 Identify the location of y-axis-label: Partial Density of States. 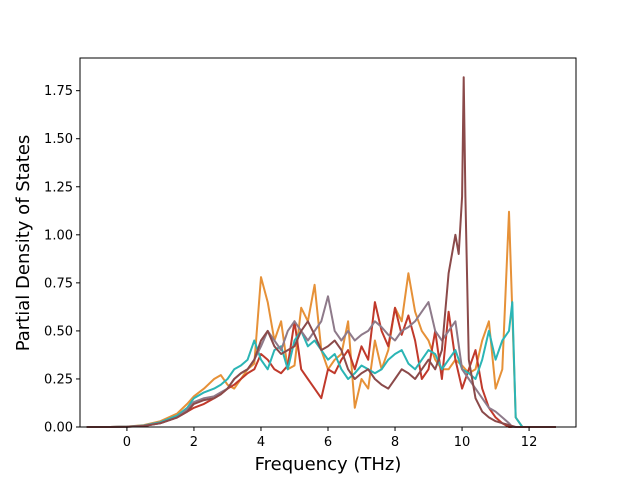
(23, 243).